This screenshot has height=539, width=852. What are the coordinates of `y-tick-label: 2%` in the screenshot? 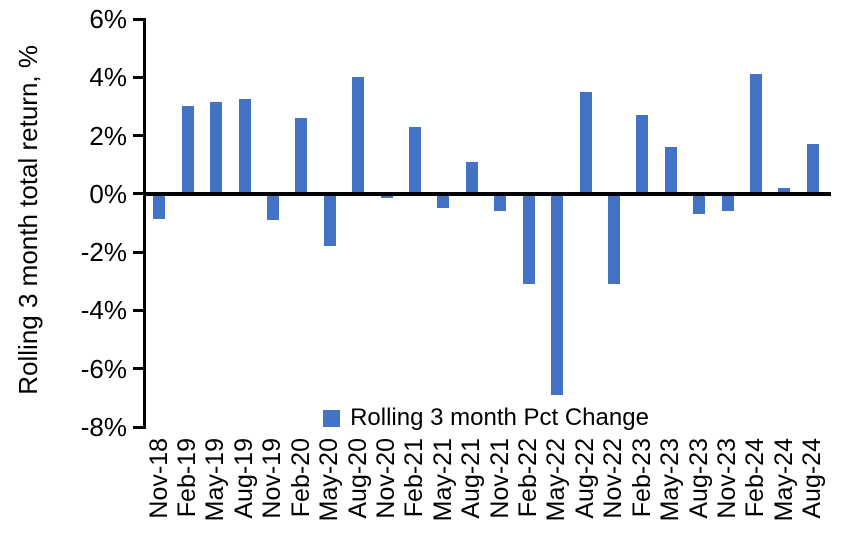 It's located at (108, 135).